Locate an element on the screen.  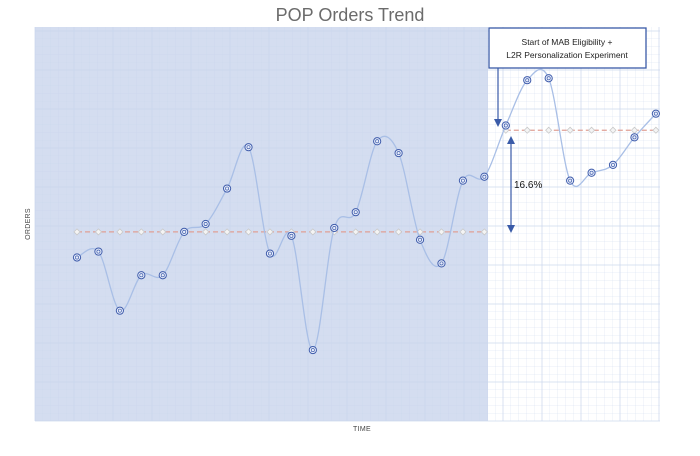
lift-arrow-head-up is located at coordinates (511, 140).